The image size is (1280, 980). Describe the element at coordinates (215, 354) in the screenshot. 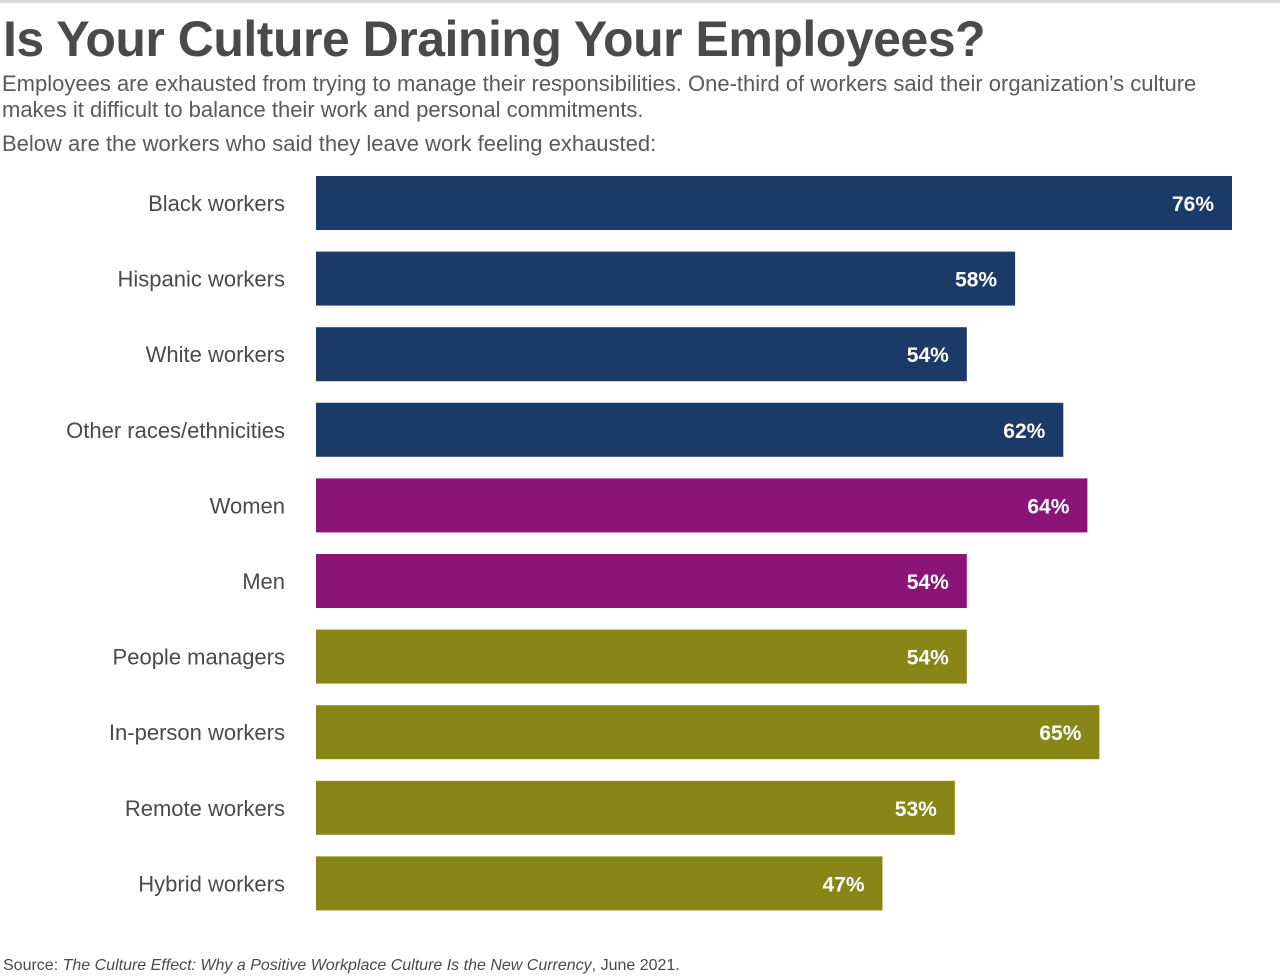

I see `category-label: White workers` at that location.